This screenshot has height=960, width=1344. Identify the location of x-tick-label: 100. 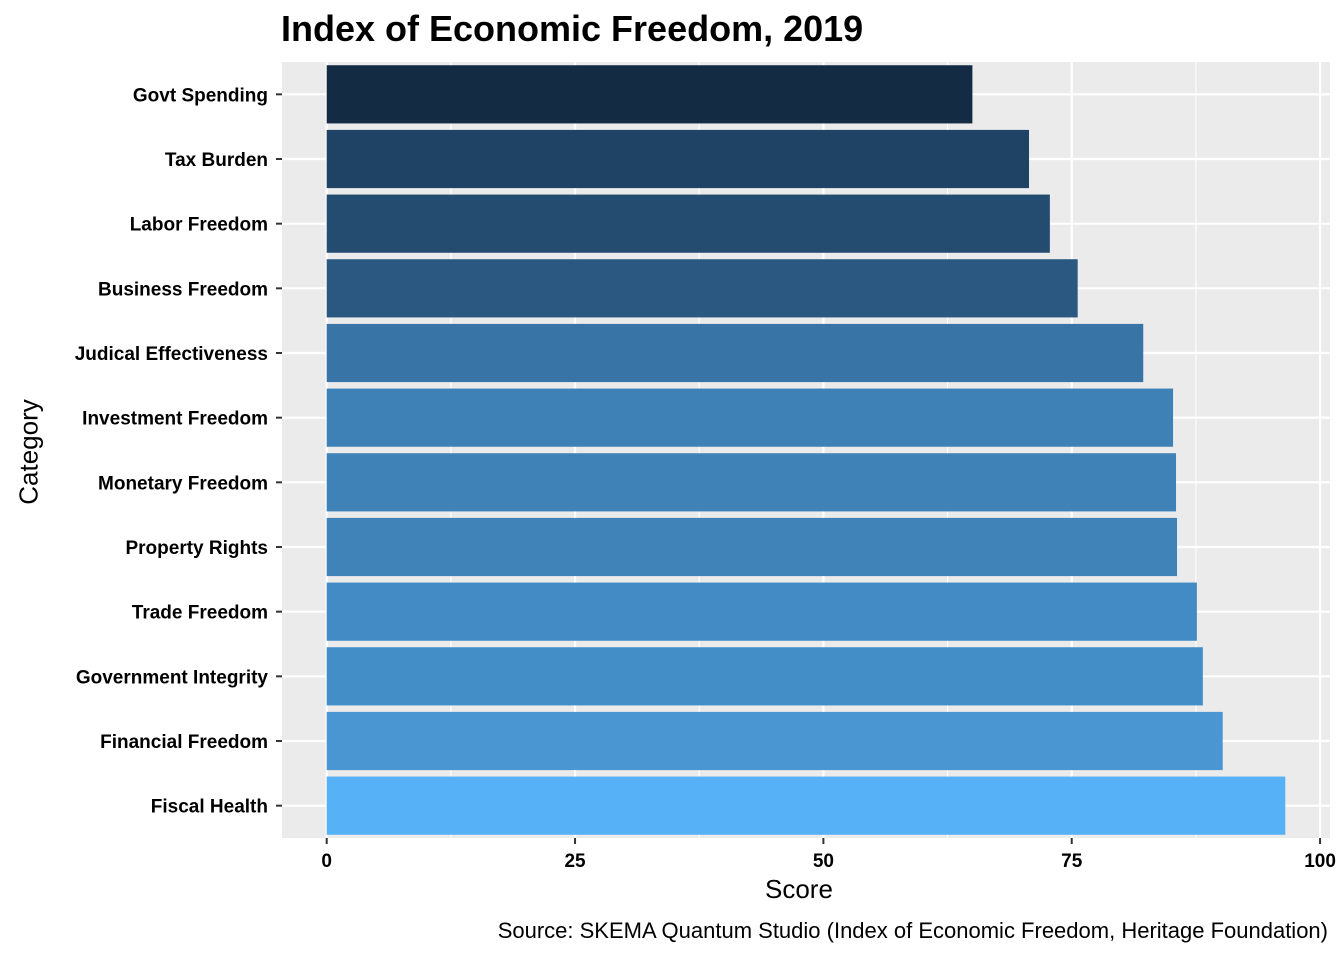
(1320, 861).